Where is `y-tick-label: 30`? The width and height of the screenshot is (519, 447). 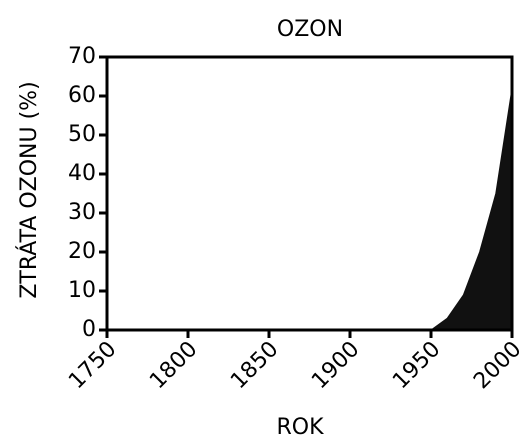 y-tick-label: 30 is located at coordinates (82, 212).